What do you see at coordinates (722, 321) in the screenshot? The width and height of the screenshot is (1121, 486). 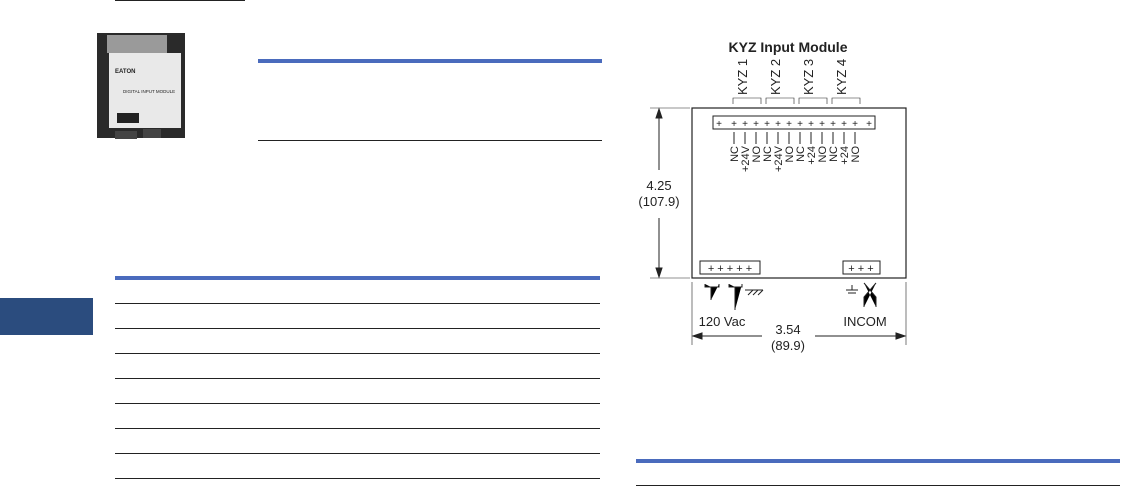 I see `power-label: 120 Vac` at bounding box center [722, 321].